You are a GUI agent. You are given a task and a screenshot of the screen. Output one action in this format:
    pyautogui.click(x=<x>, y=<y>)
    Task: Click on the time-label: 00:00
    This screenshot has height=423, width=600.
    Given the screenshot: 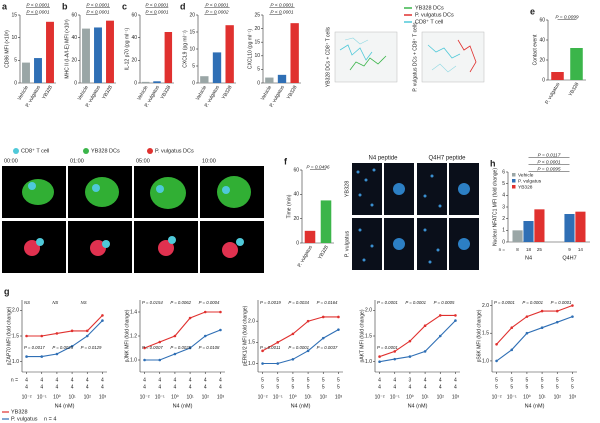 What is the action you would take?
    pyautogui.click(x=11, y=161)
    